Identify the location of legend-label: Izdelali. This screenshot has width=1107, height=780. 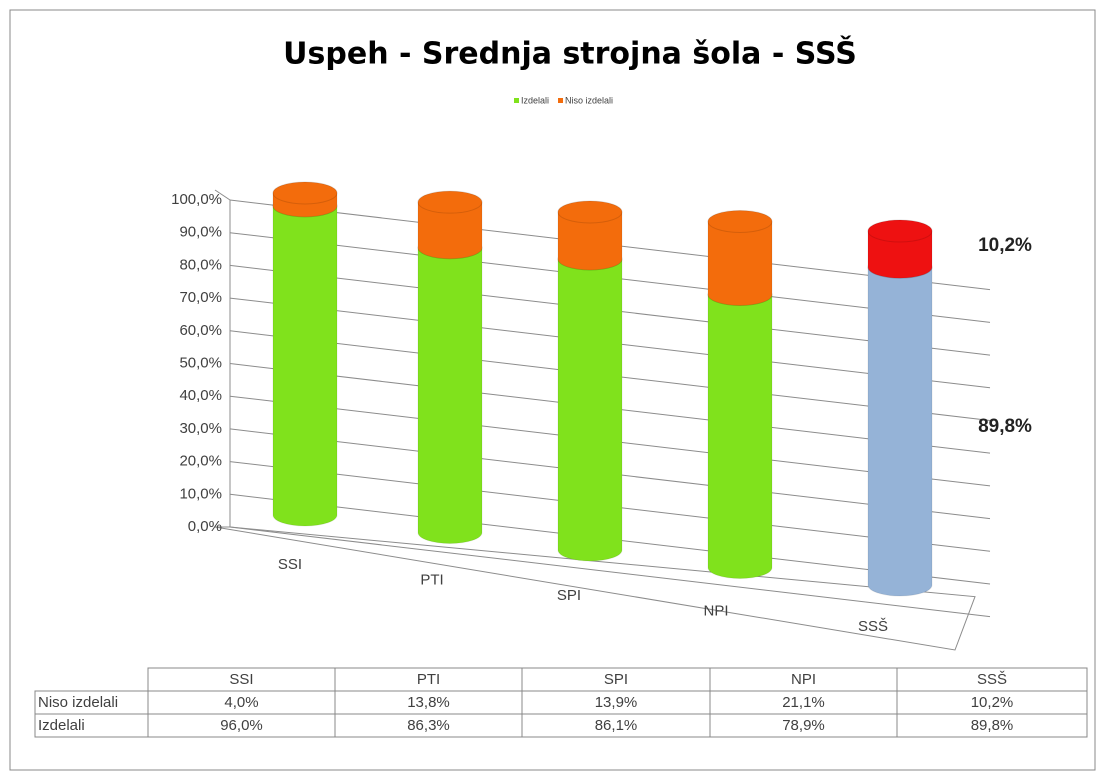
(535, 100).